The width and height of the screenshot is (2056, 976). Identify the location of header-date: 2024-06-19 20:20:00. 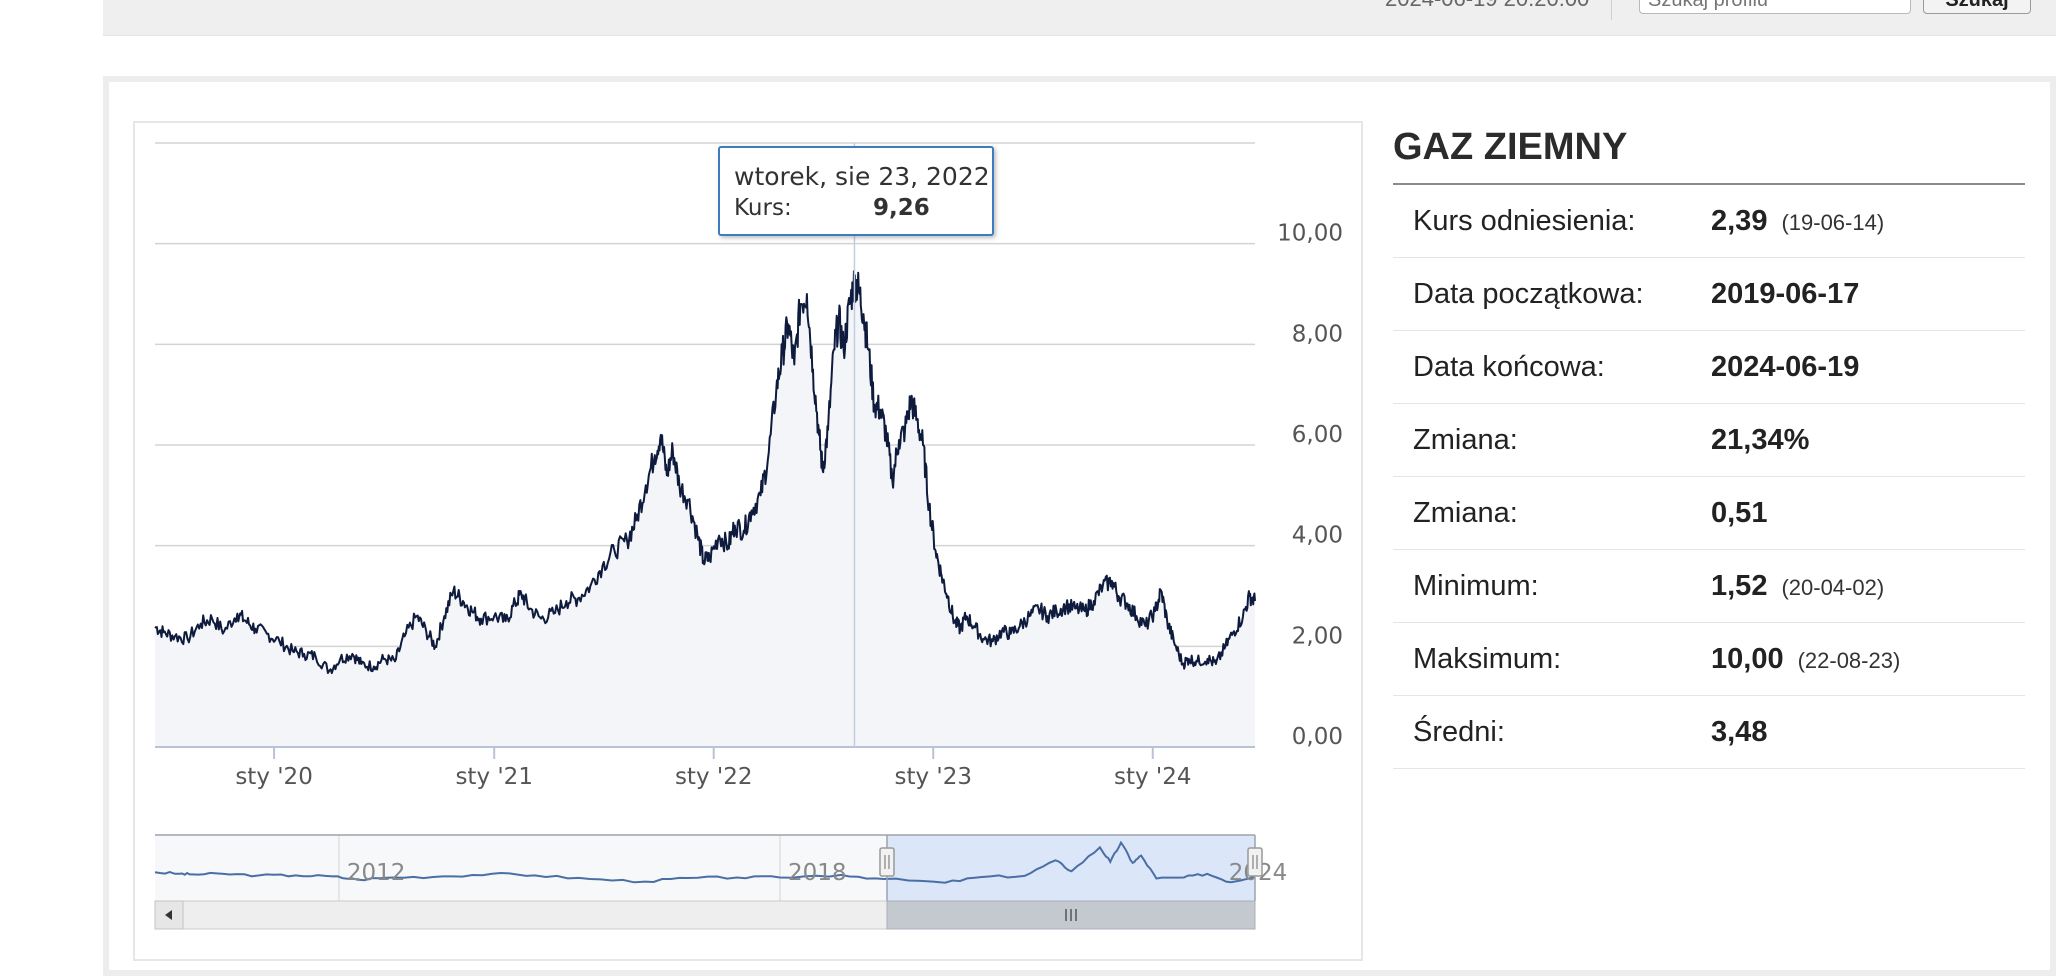
(1487, 6).